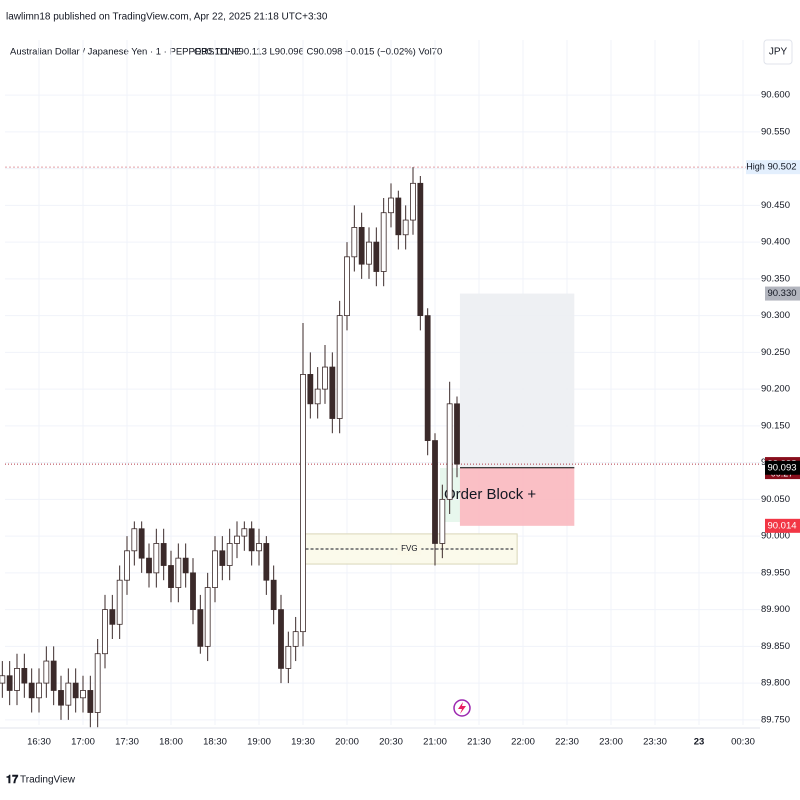 Image resolution: width=800 pixels, height=800 pixels. Describe the element at coordinates (655, 742) in the screenshot. I see `x-tick-label: 23:30` at that location.